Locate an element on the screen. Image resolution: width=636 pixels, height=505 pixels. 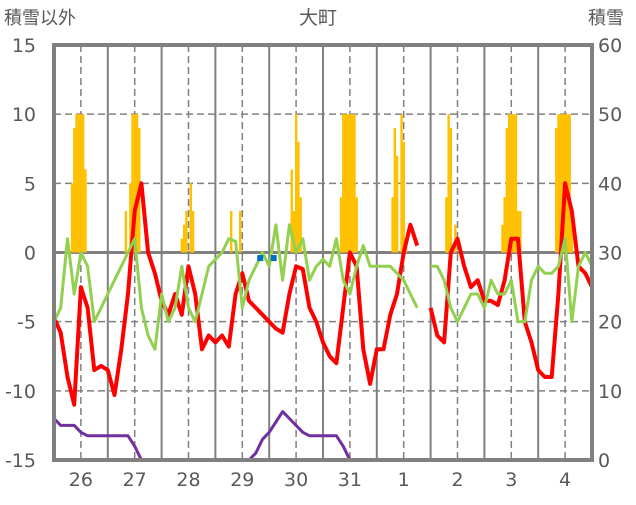
left-tick-label: 0 is located at coordinates (30, 254).